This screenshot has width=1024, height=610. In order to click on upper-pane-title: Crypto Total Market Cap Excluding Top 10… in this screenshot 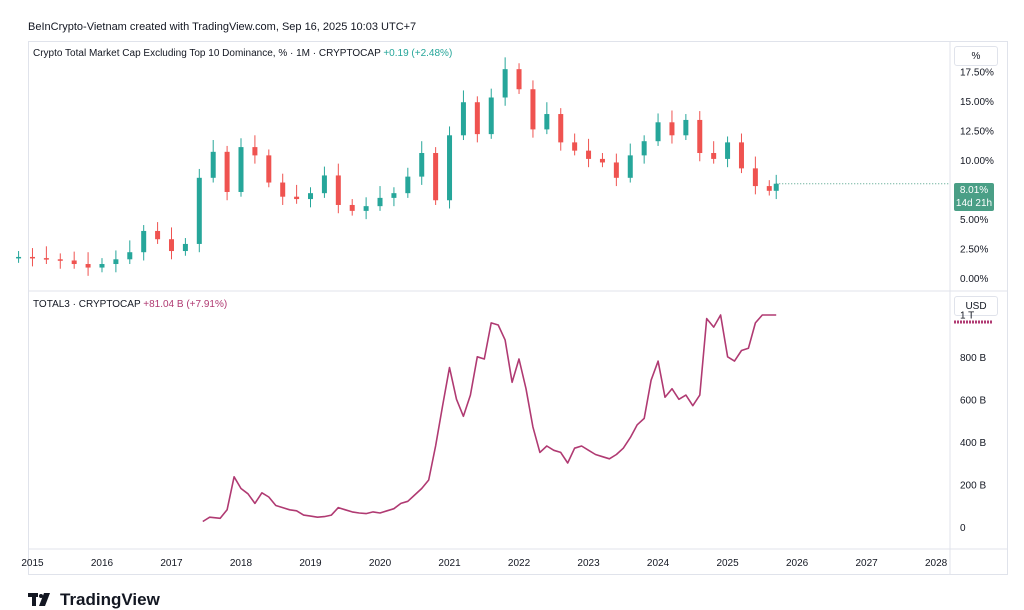, I will do `click(207, 53)`.